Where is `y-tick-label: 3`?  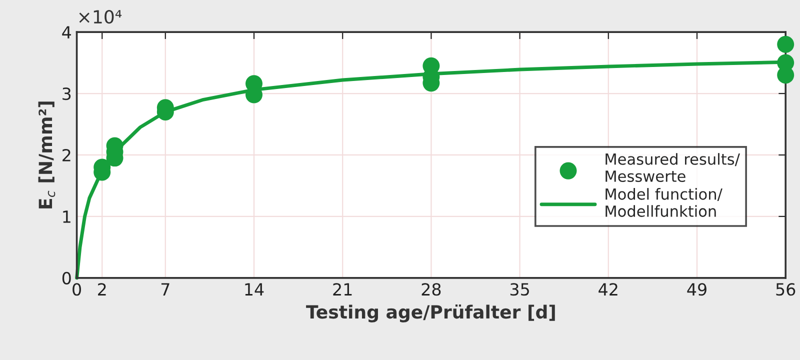
y-tick-label: 3 is located at coordinates (66, 93).